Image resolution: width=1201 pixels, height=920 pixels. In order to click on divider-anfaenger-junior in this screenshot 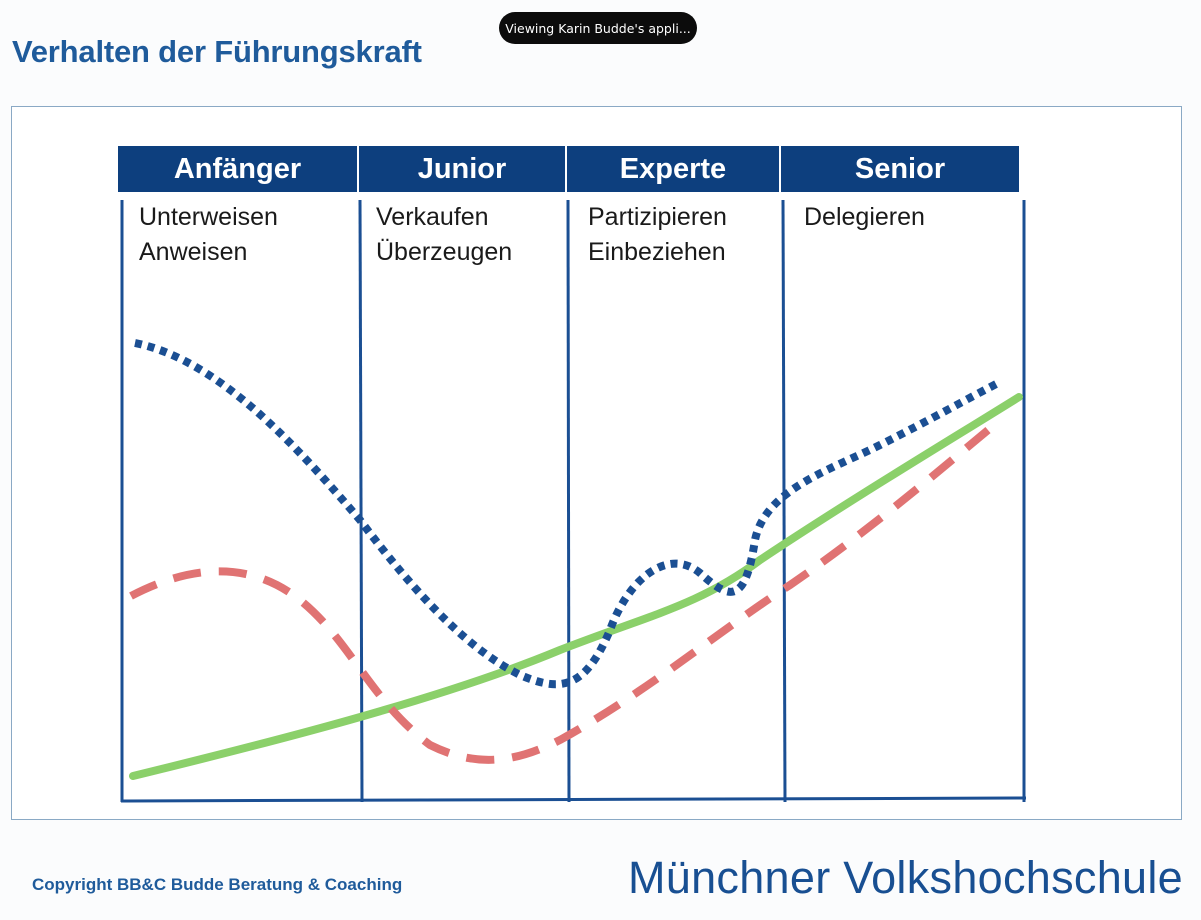, I will do `click(361, 501)`.